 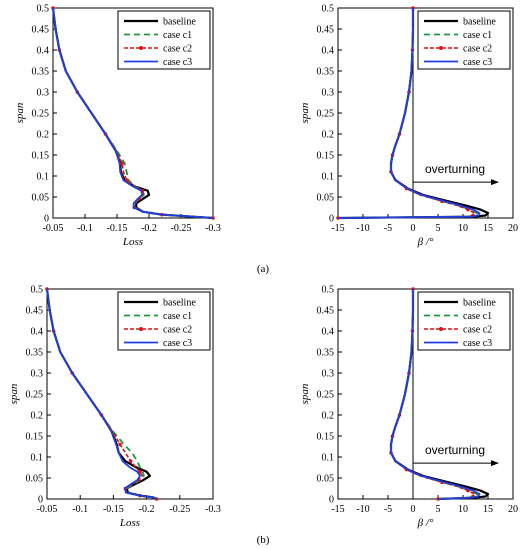 What do you see at coordinates (438, 228) in the screenshot?
I see `x-tick-label: 5` at bounding box center [438, 228].